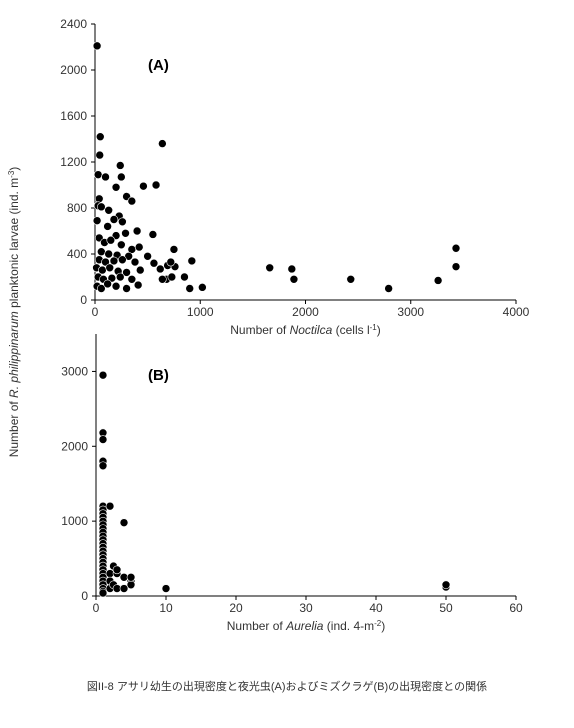  Describe the element at coordinates (378, 623) in the screenshot. I see `x-axis-label-part: -2` at that location.